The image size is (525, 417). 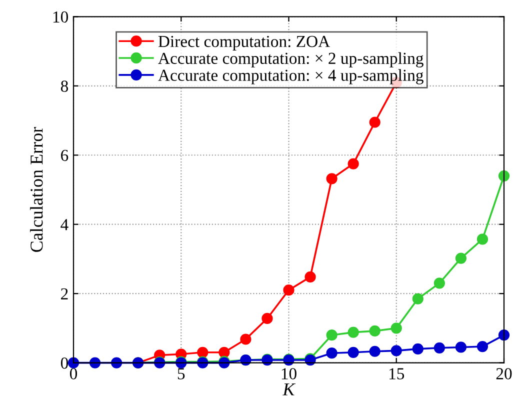 I want to click on legend-label: Direct computation: ZOA, so click(x=244, y=43).